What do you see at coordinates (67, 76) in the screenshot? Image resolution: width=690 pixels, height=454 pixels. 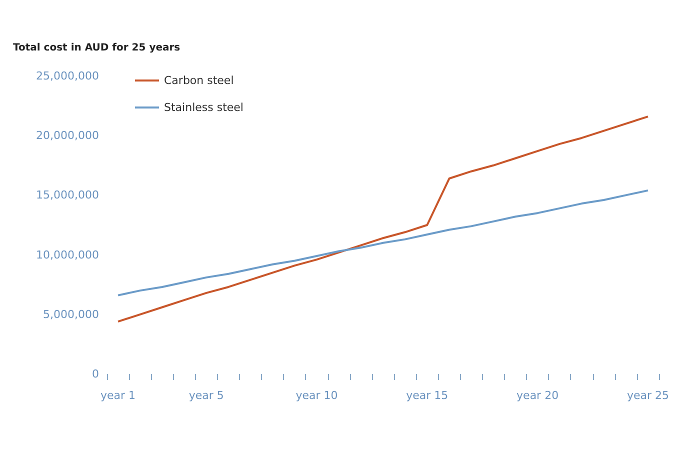 I see `y-tick-label: 25,000,000` at bounding box center [67, 76].